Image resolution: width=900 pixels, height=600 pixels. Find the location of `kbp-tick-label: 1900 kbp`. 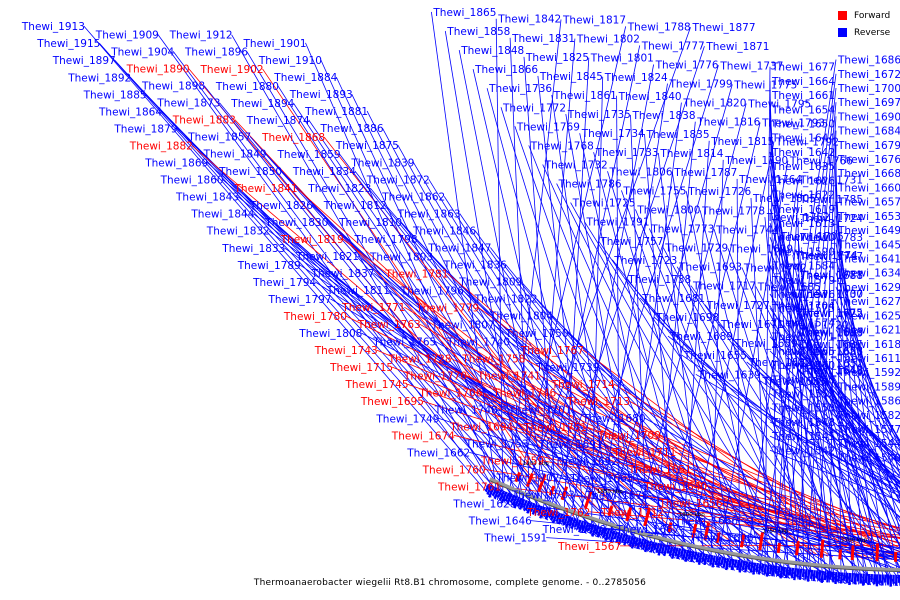

kbp-tick-label: 1900 kbp is located at coordinates (536, 464).